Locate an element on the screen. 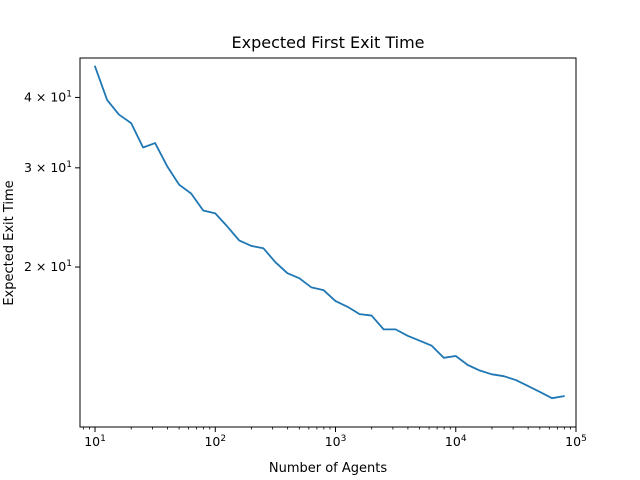 This screenshot has height=480, width=640. y-axis-label: Expected Exit Time is located at coordinates (9, 242).